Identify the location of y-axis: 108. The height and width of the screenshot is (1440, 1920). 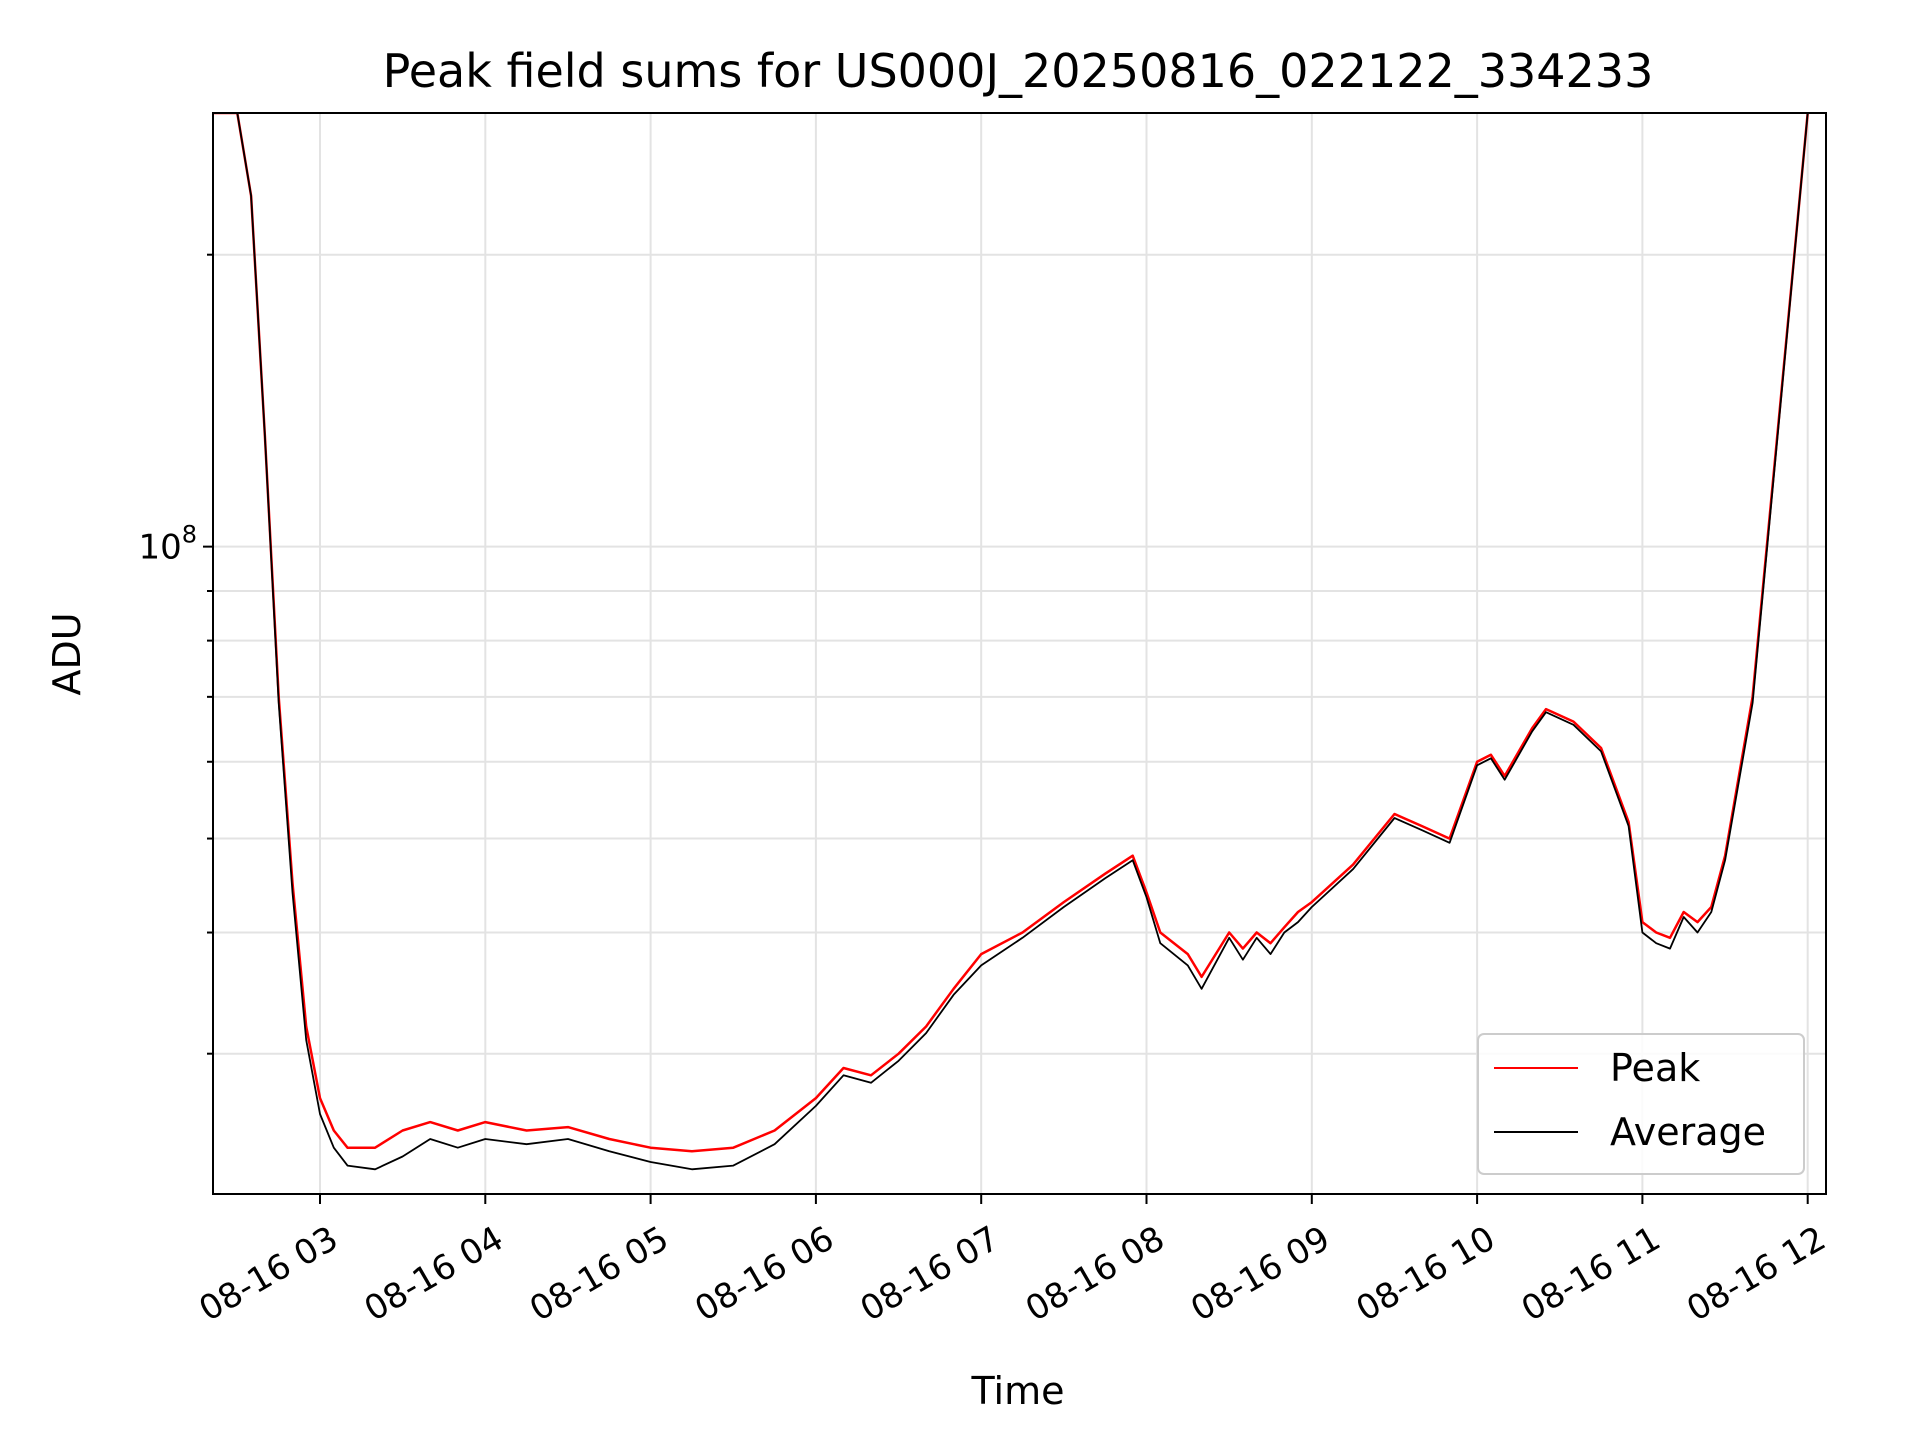
(175, 654).